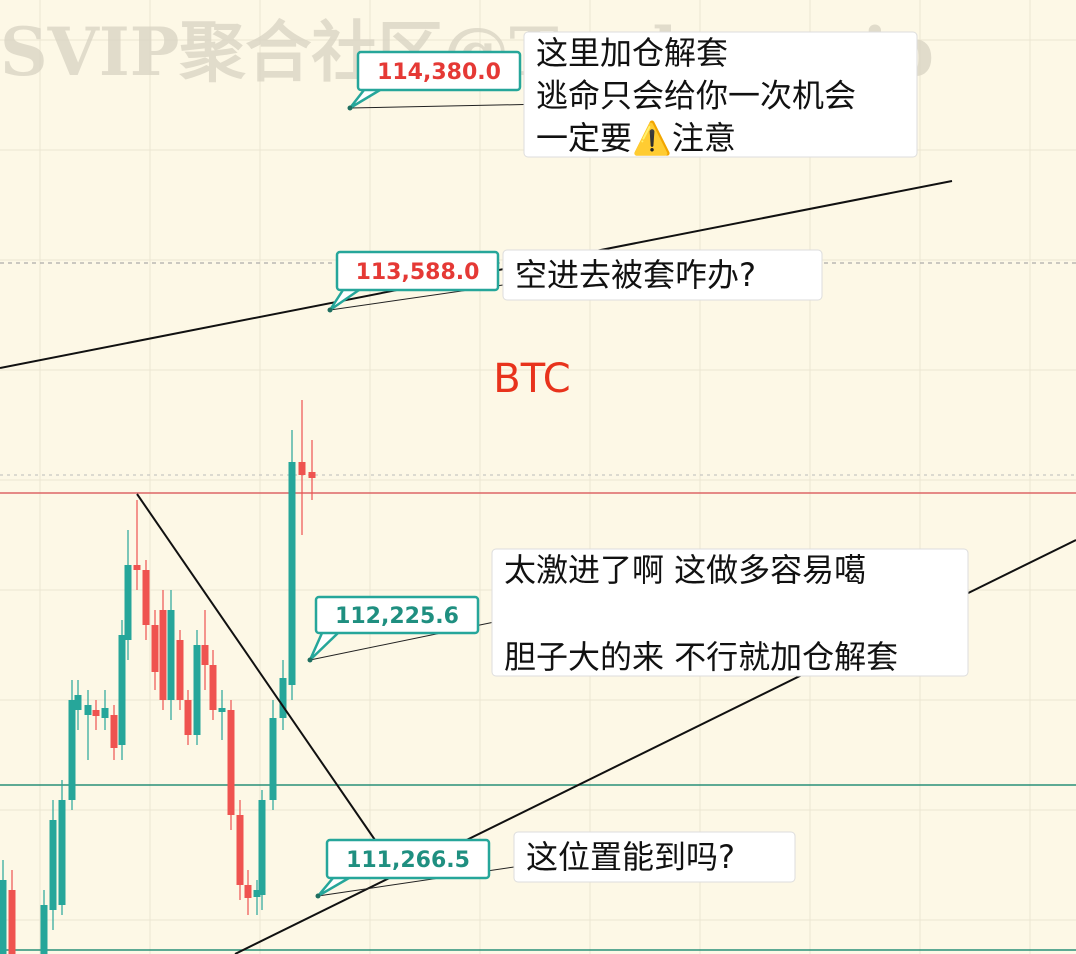 This screenshot has height=954, width=1076. What do you see at coordinates (635, 275) in the screenshot?
I see `note-text: 空进去被套咋办?` at bounding box center [635, 275].